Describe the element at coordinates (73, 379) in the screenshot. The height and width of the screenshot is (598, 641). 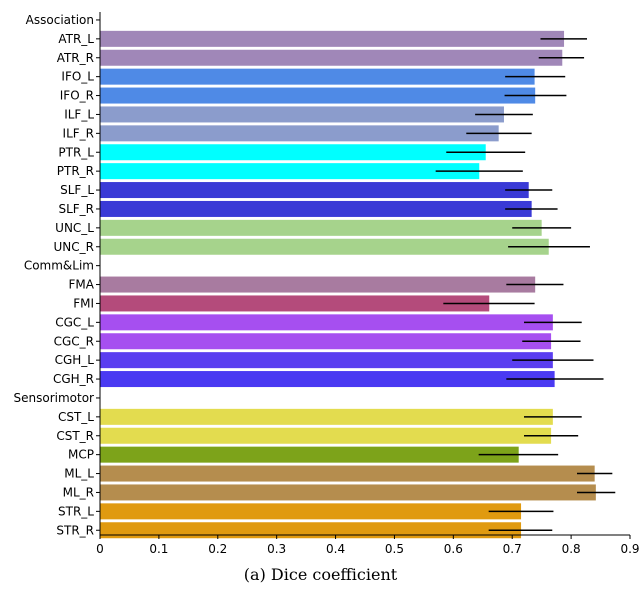
I see `y-tick-label-cgh-r: CGH_R` at that location.